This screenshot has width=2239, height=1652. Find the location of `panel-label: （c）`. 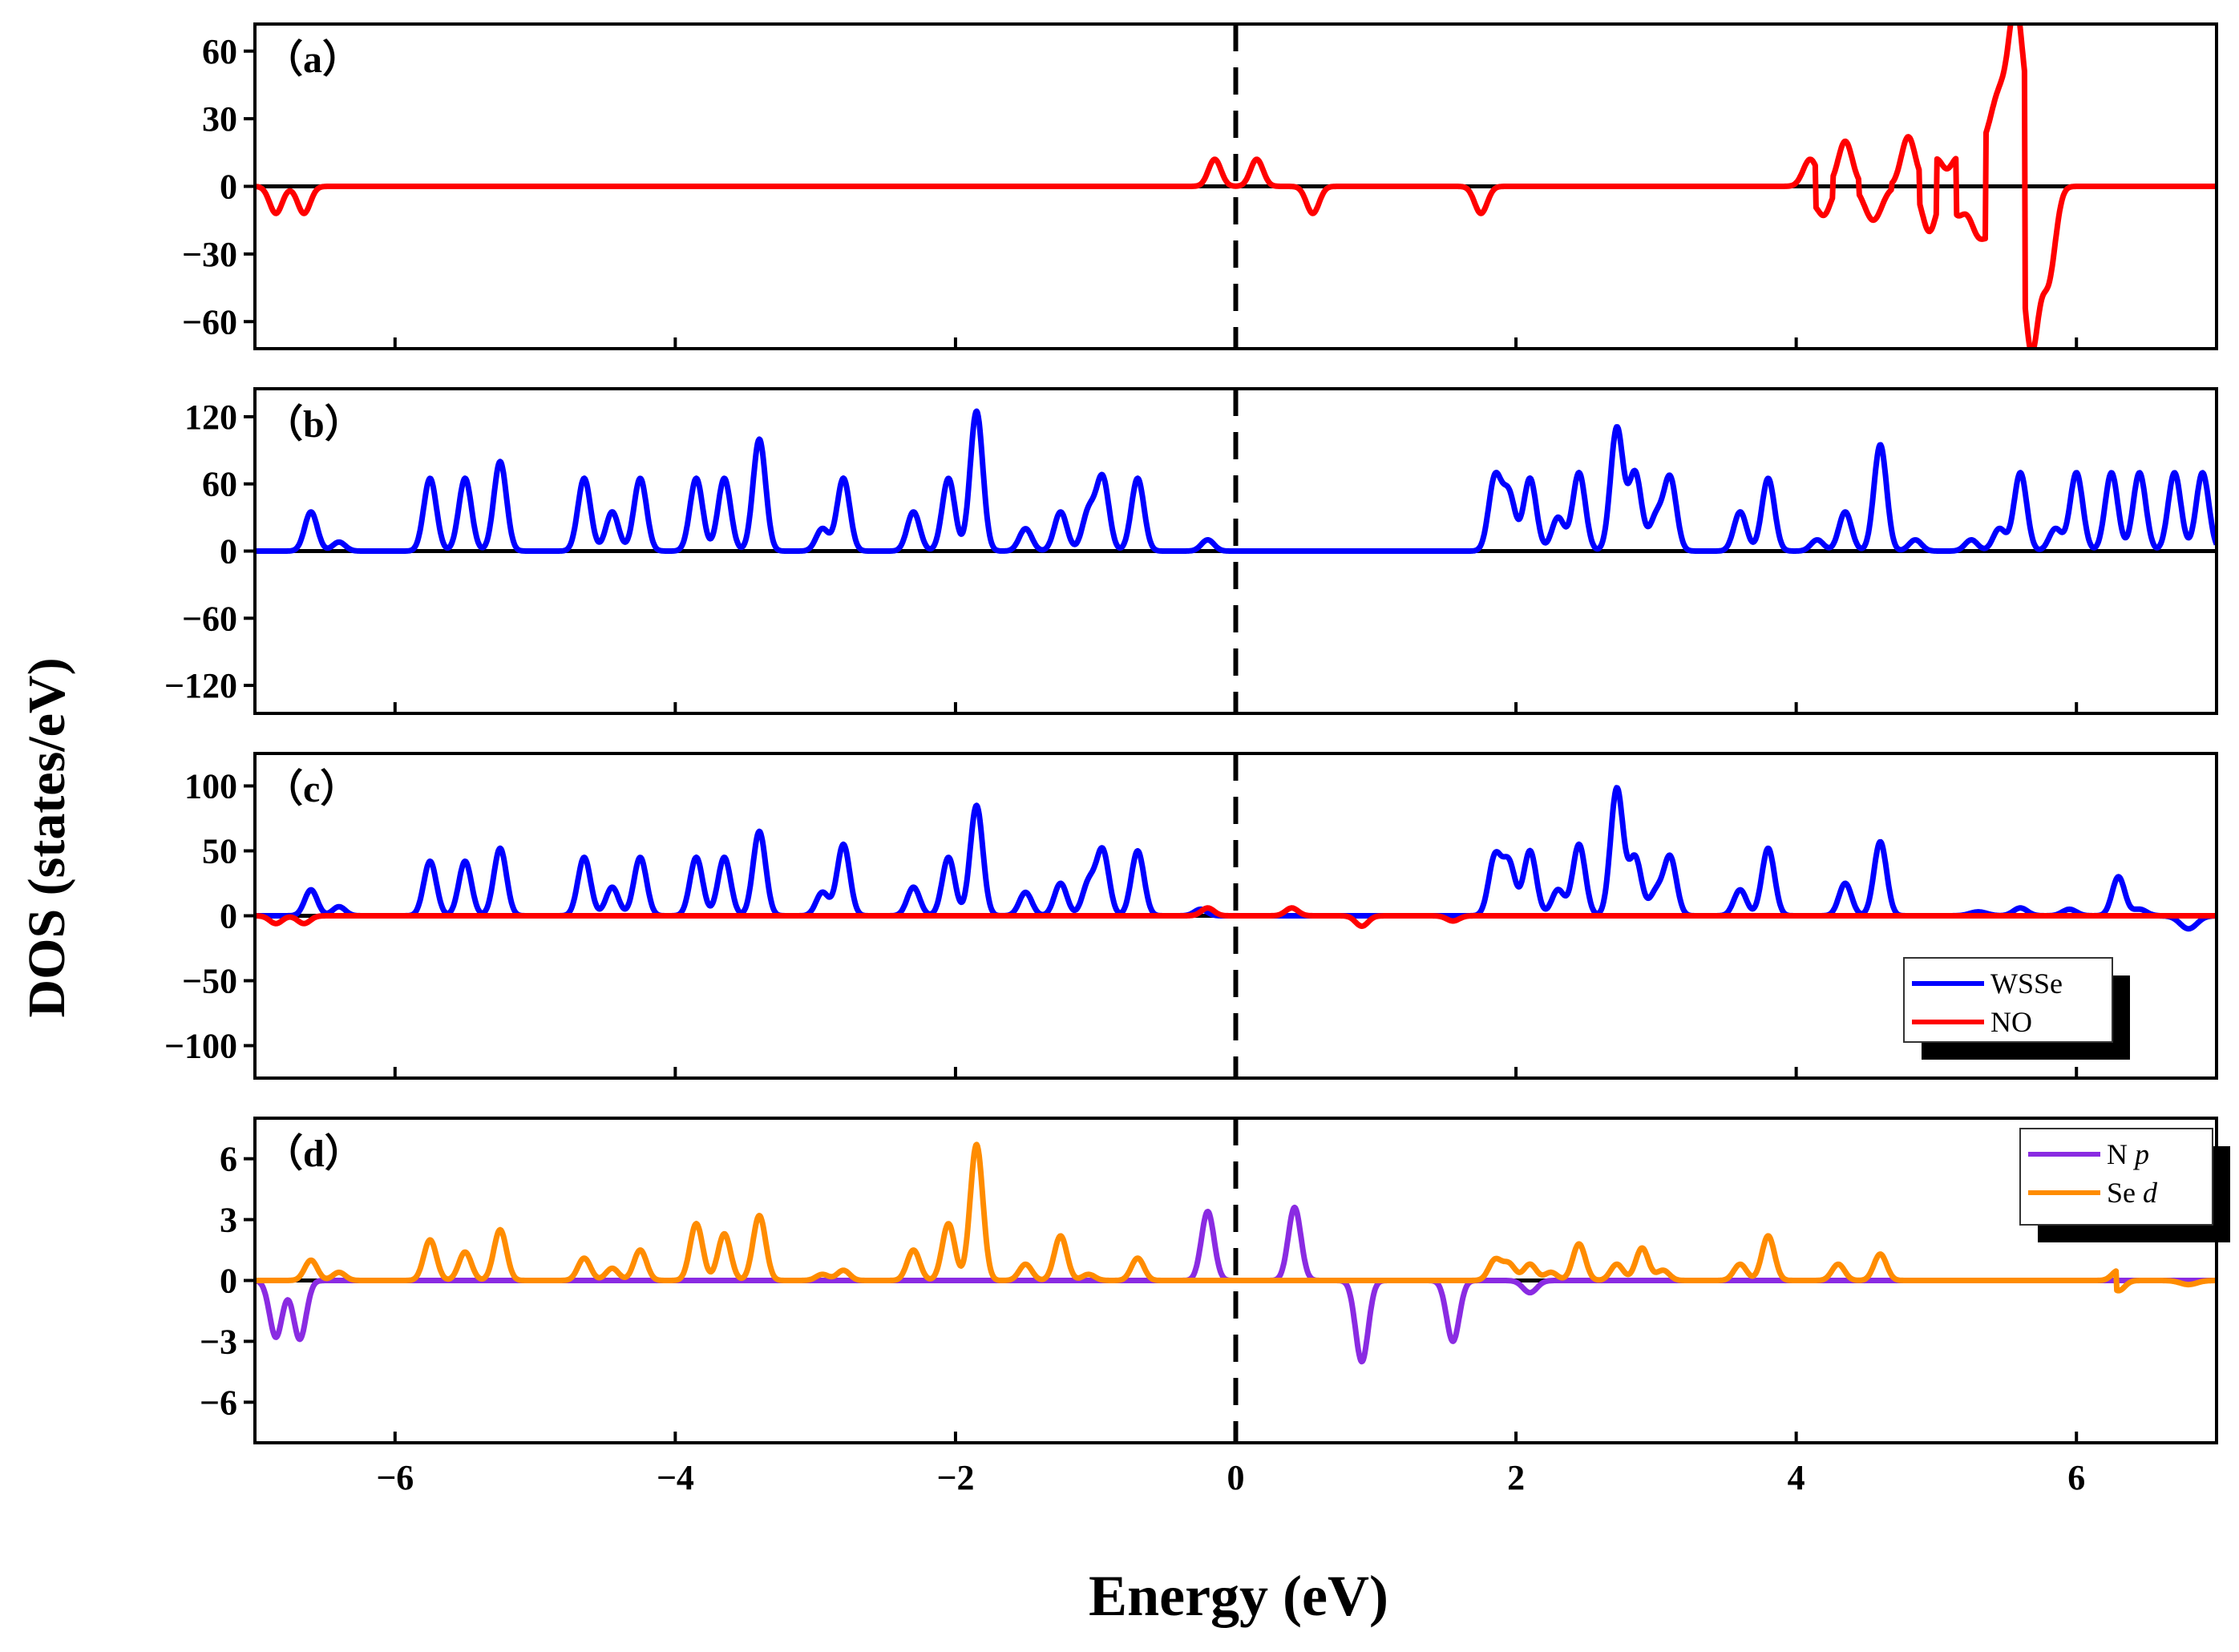

panel-label: （c） is located at coordinates (311, 789).